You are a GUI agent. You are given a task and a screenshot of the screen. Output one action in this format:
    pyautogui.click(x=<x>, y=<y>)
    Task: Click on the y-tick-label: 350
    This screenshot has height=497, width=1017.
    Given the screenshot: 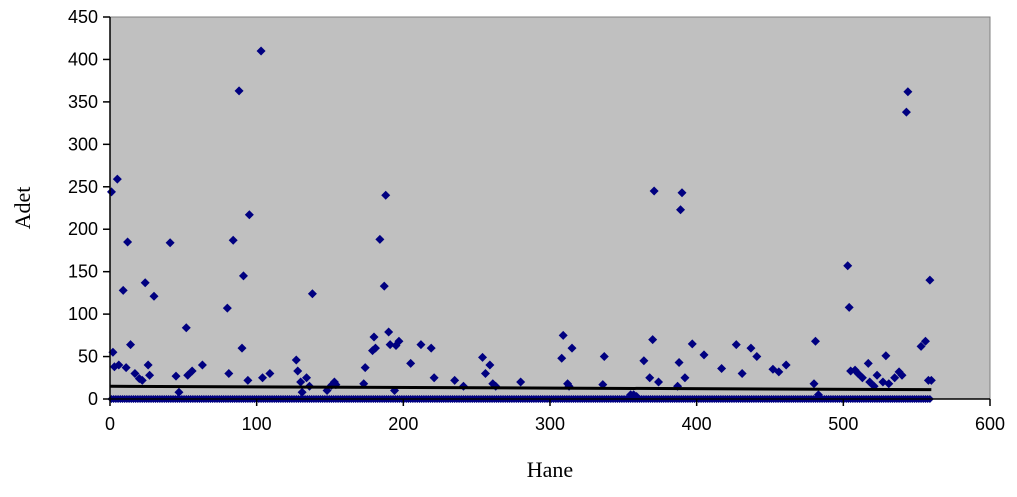 What is the action you would take?
    pyautogui.click(x=83, y=102)
    